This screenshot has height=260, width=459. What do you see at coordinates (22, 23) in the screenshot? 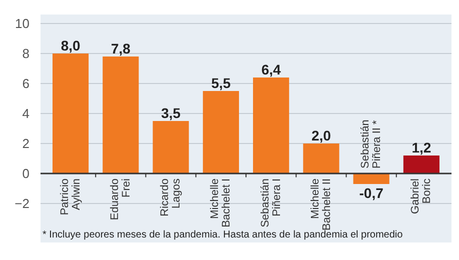
I see `y-tick-label: 10` at bounding box center [22, 23].